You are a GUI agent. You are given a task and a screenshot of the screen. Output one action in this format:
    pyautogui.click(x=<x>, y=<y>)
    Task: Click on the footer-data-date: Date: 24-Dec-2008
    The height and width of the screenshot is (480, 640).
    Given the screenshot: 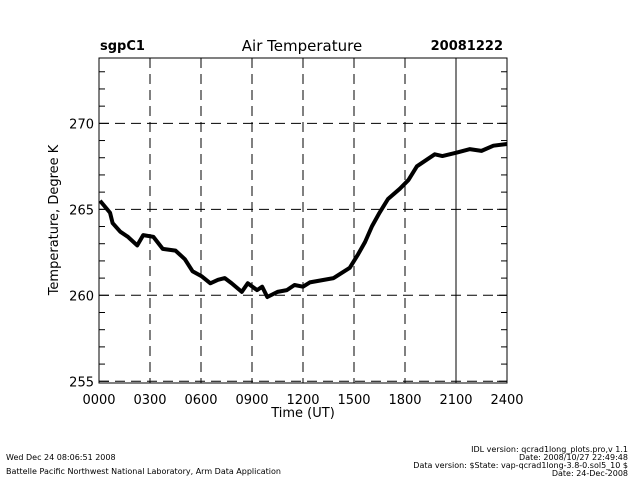 What is the action you would take?
    pyautogui.click(x=590, y=473)
    